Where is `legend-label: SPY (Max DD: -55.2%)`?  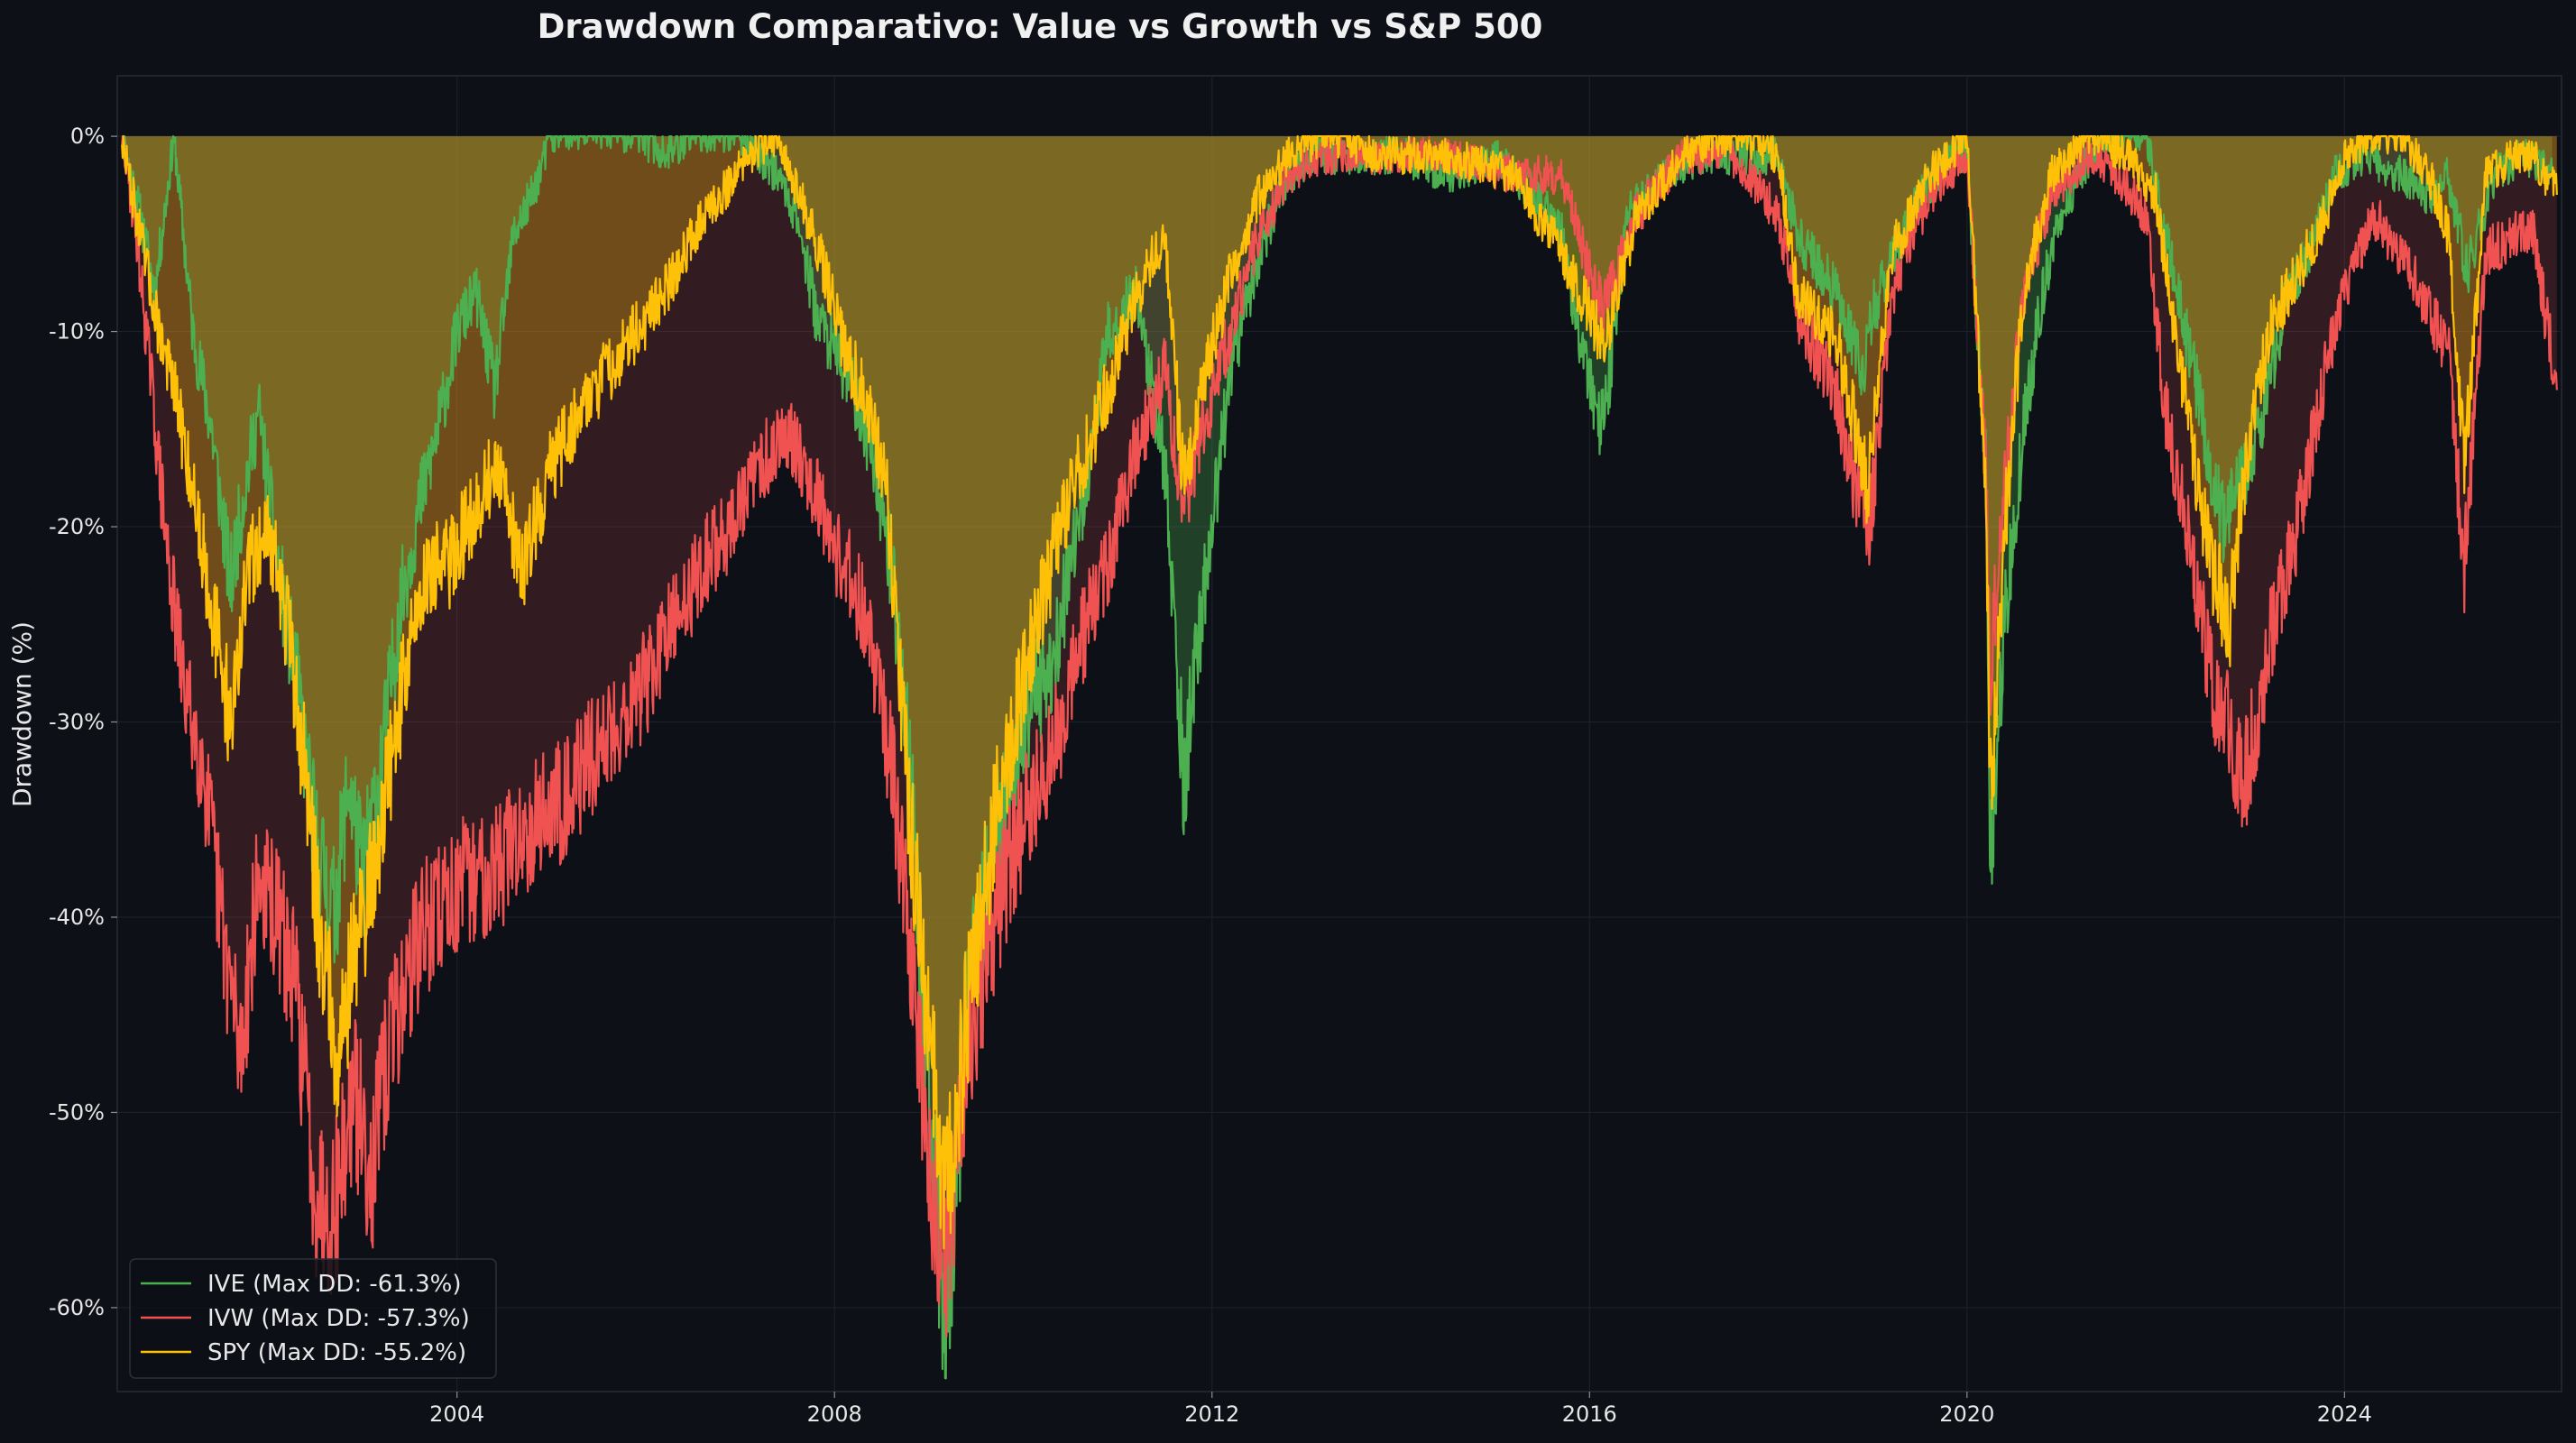
legend-label: SPY (Max DD: -55.2%) is located at coordinates (336, 1352).